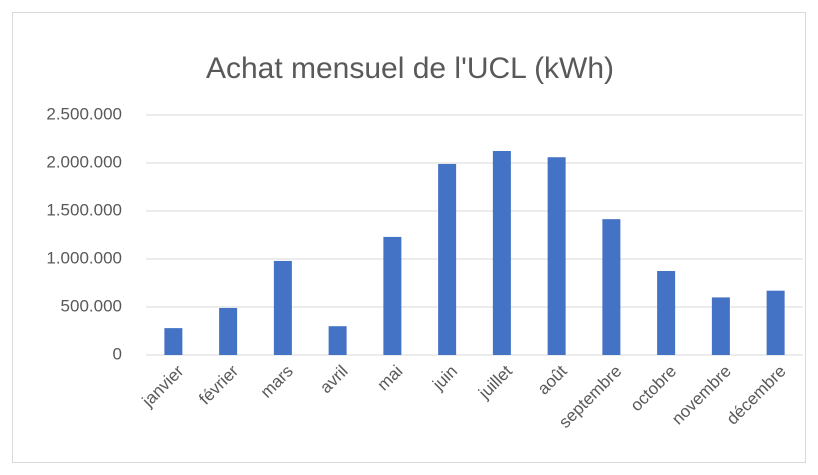 Image resolution: width=818 pixels, height=475 pixels. Describe the element at coordinates (410, 68) in the screenshot. I see `chart-title: Achat mensuel de l'UCL (kWh)` at that location.